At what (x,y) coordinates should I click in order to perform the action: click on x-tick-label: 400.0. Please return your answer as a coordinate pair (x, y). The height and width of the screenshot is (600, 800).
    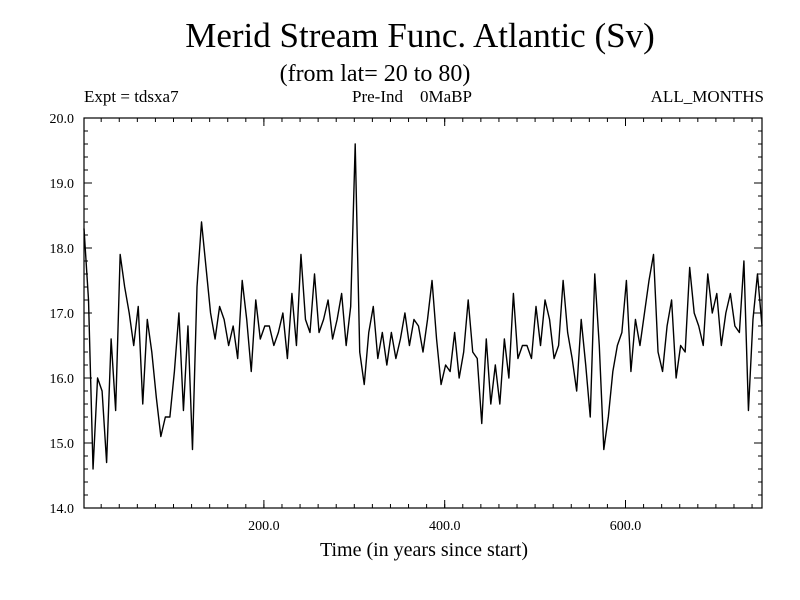
    Looking at the image, I should click on (445, 526).